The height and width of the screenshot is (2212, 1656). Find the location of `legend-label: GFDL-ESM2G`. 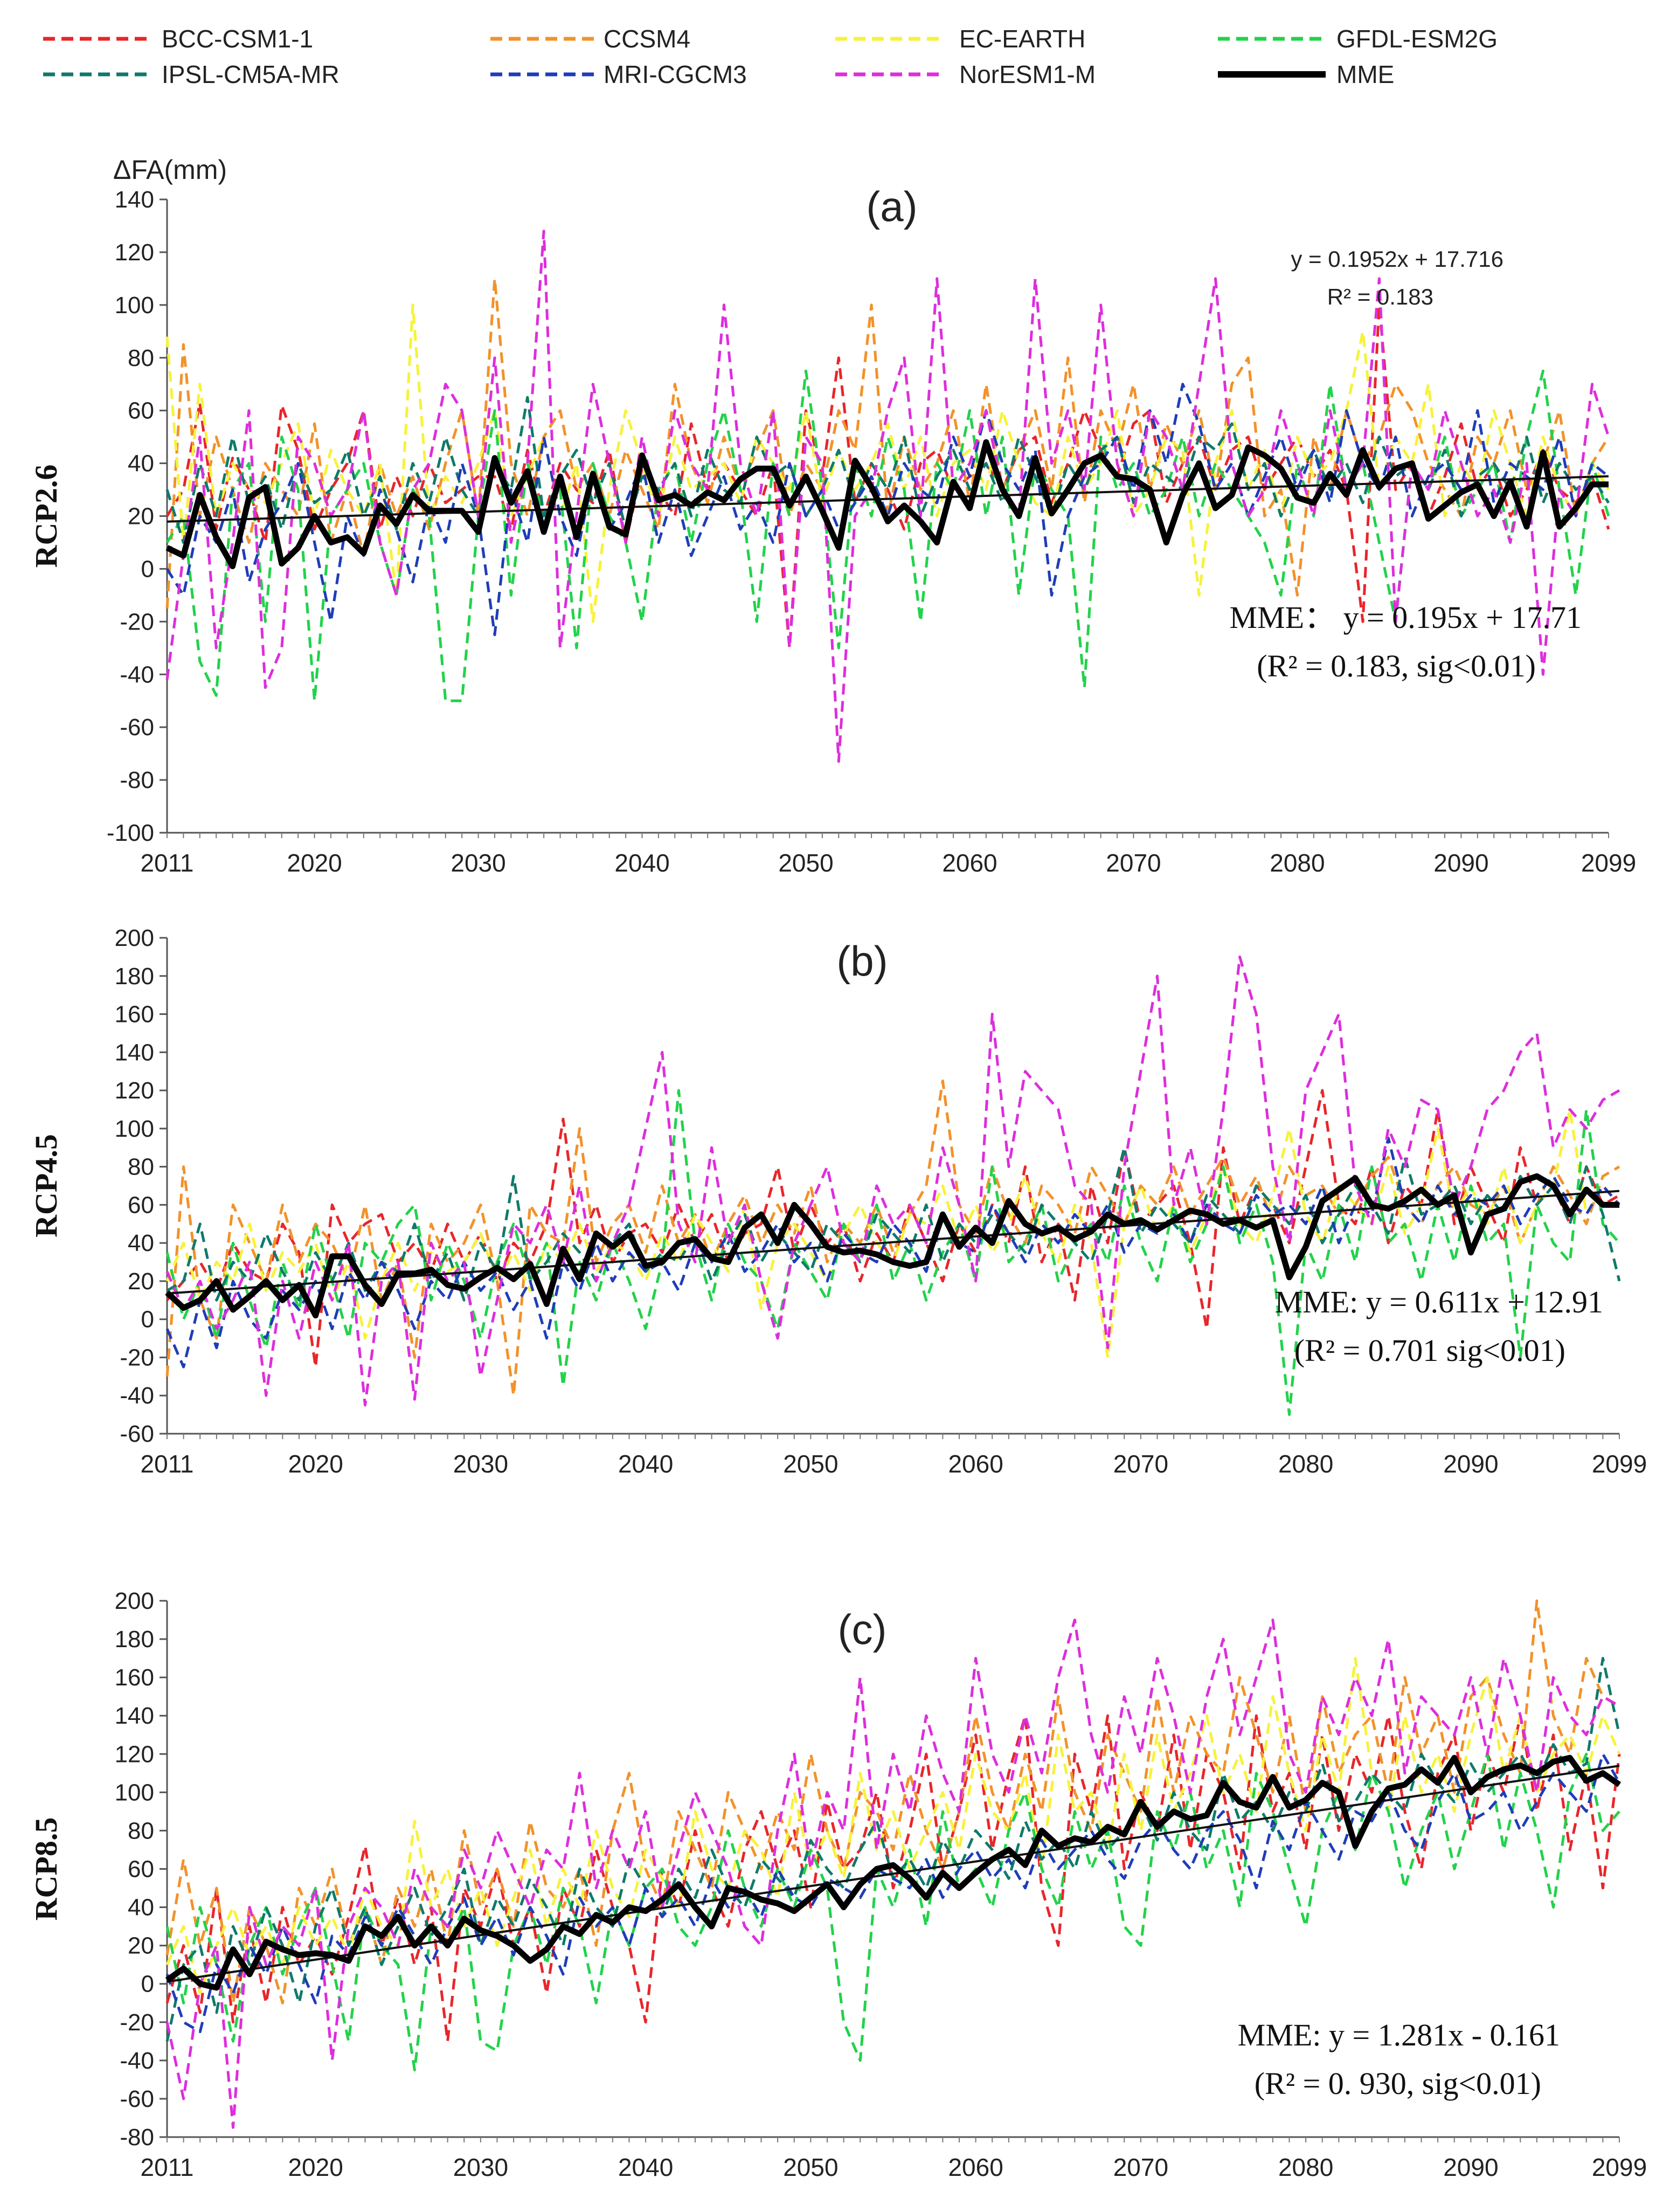

legend-label: GFDL-ESM2G is located at coordinates (1417, 39).